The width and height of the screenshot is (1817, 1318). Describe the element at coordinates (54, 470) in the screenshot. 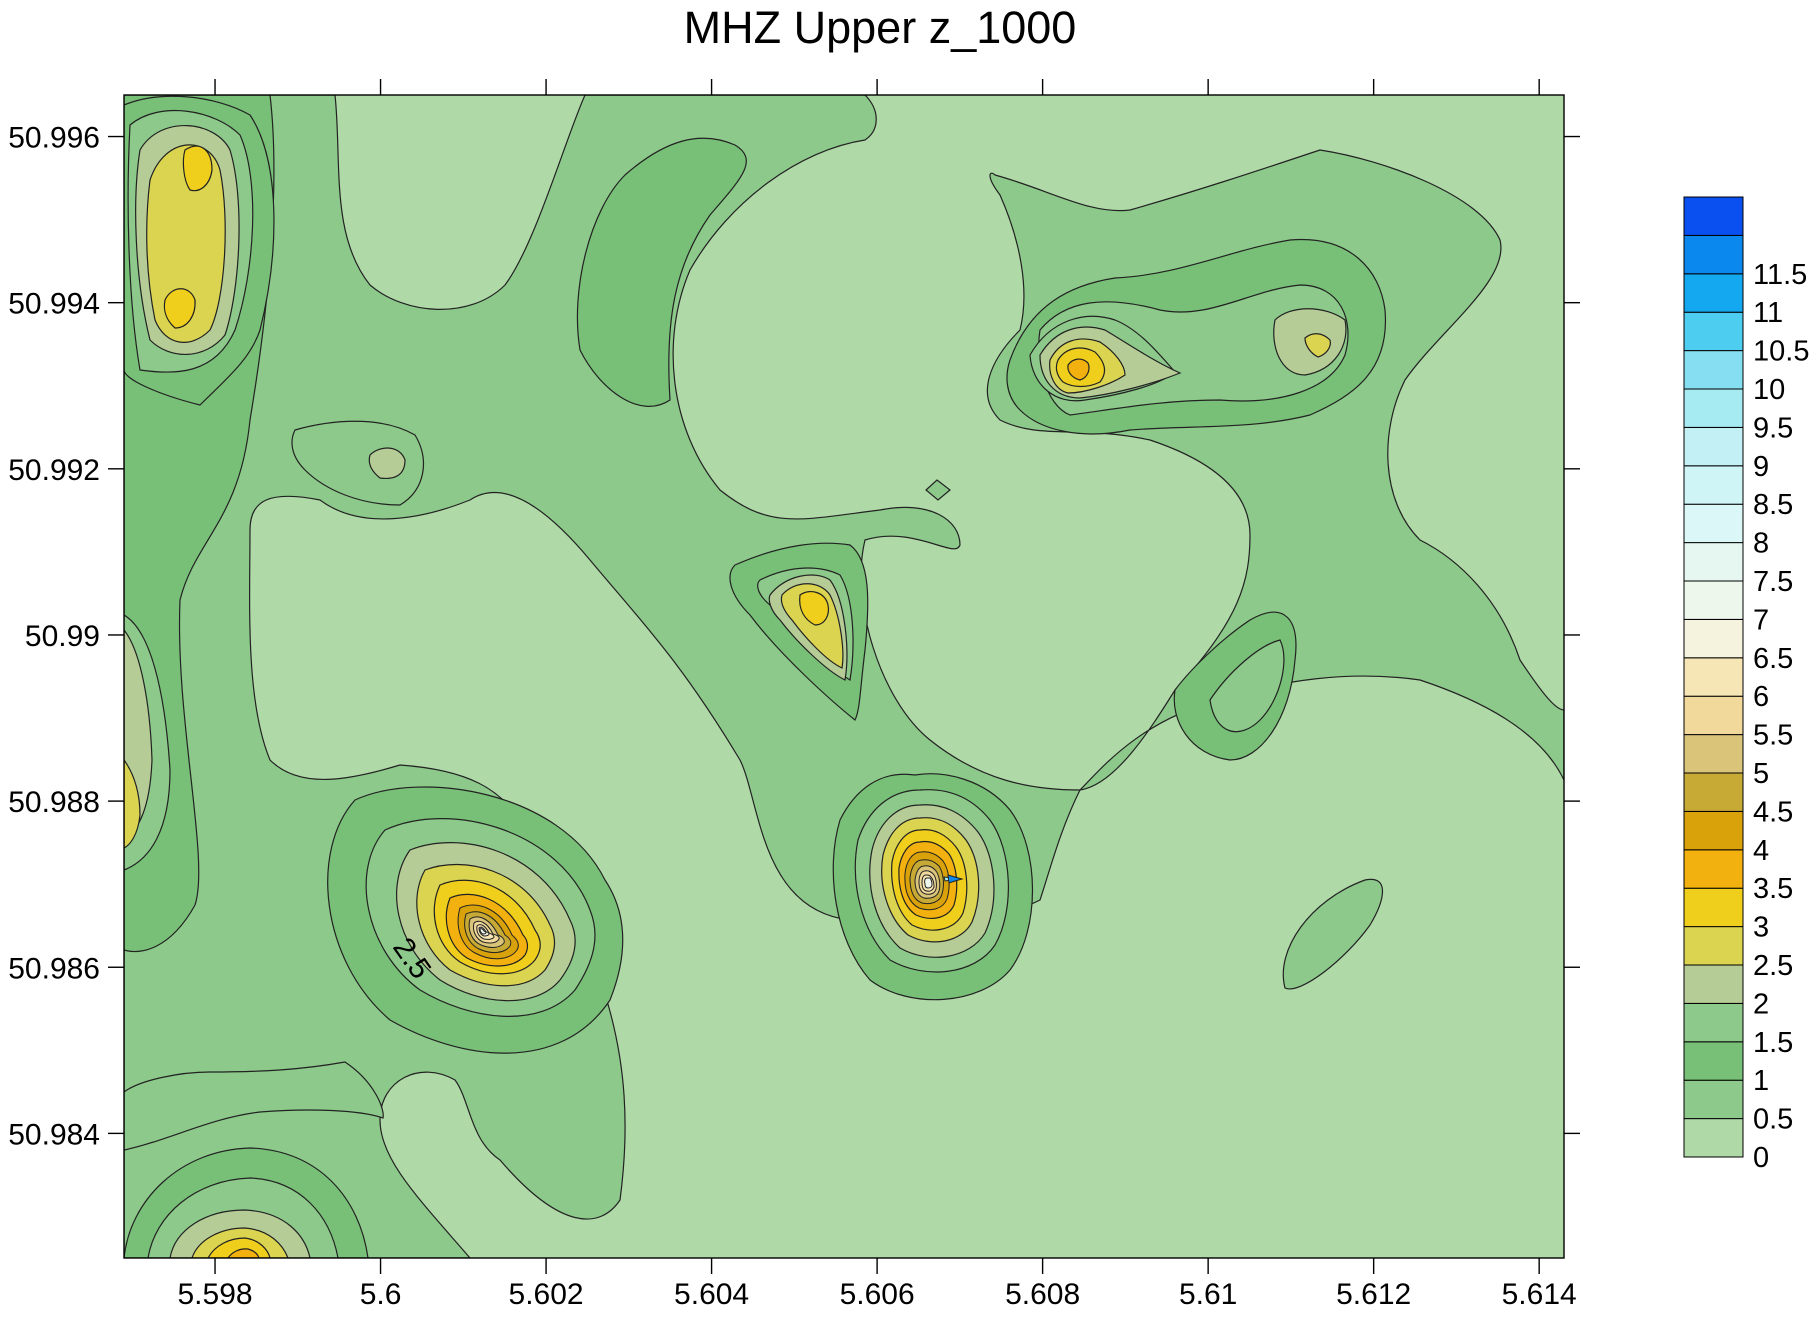

I see `y-tick-label: 50.992` at that location.